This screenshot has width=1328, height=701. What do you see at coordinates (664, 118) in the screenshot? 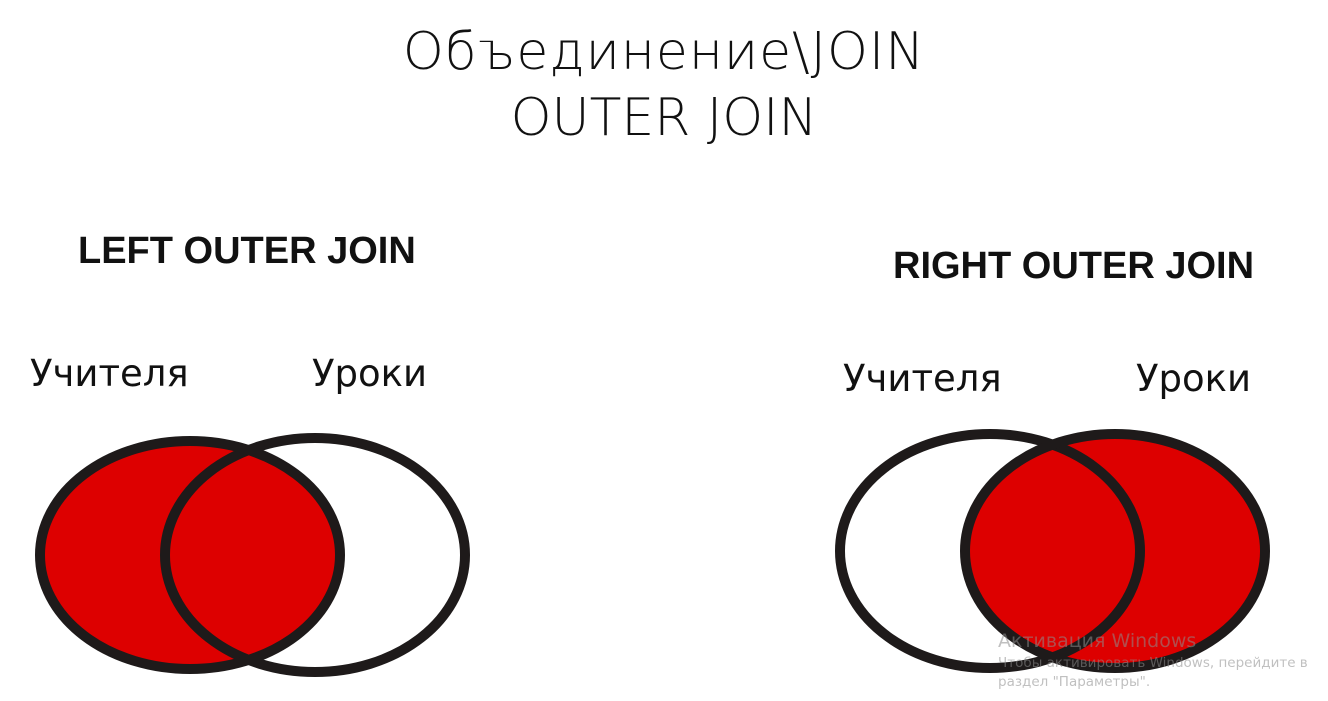
I see `slide-subtitle: OUTER JOIN` at bounding box center [664, 118].